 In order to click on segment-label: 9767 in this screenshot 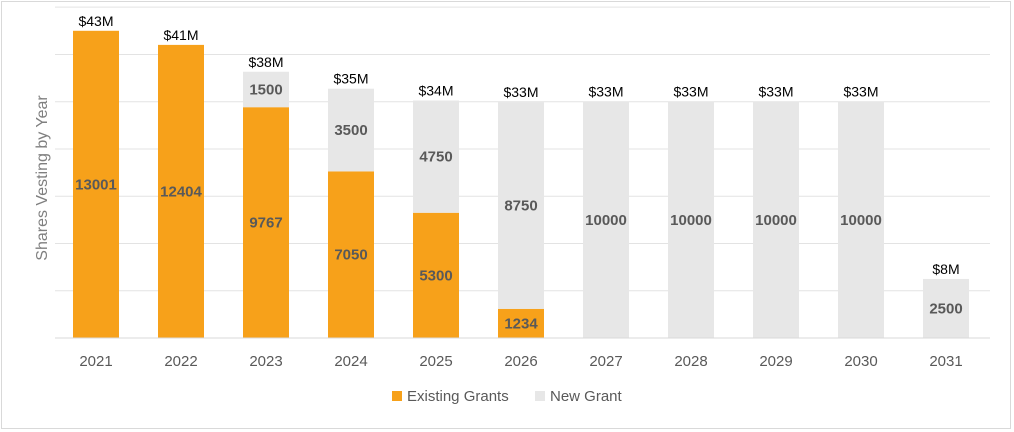, I will do `click(265, 223)`.